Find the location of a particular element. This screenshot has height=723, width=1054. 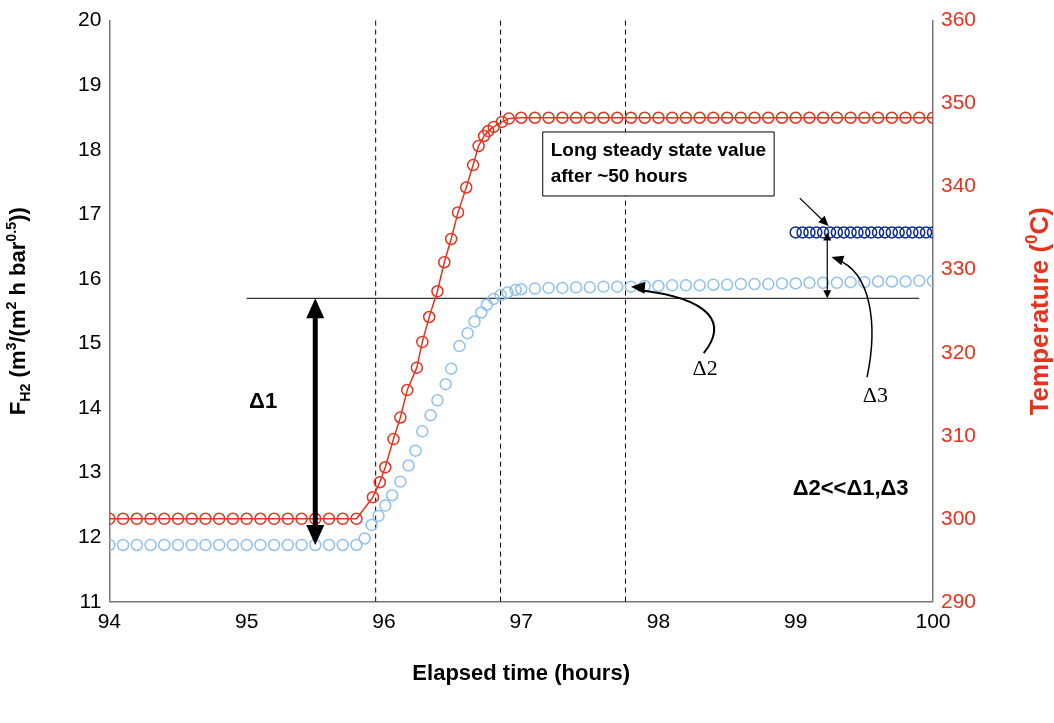

y-tick-label: 19 is located at coordinates (90, 83).